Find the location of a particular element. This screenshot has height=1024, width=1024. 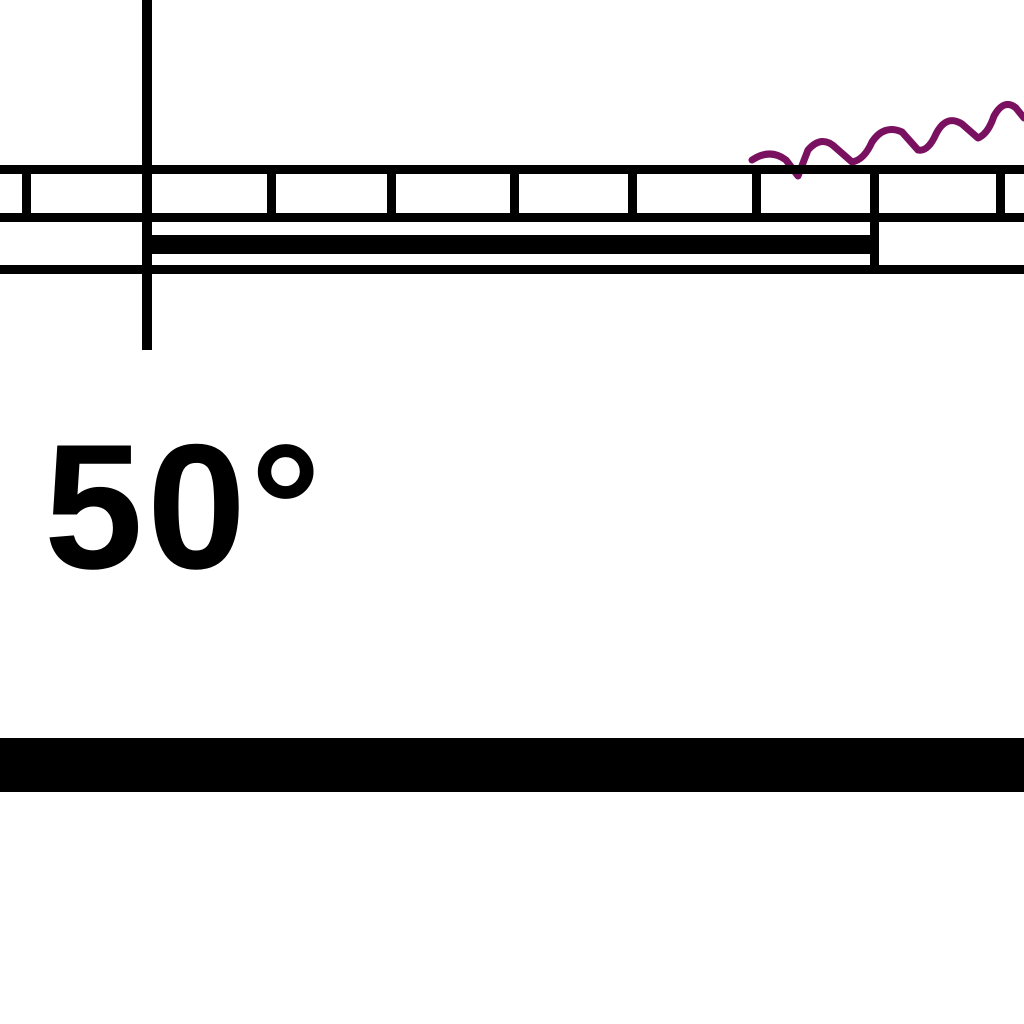

border-top-rule is located at coordinates (512, 169).